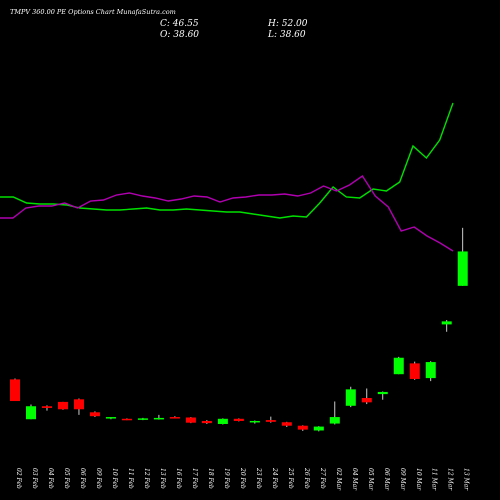 This screenshot has height=500, width=500. I want to click on low-readout: L: 38.60, so click(286, 35).